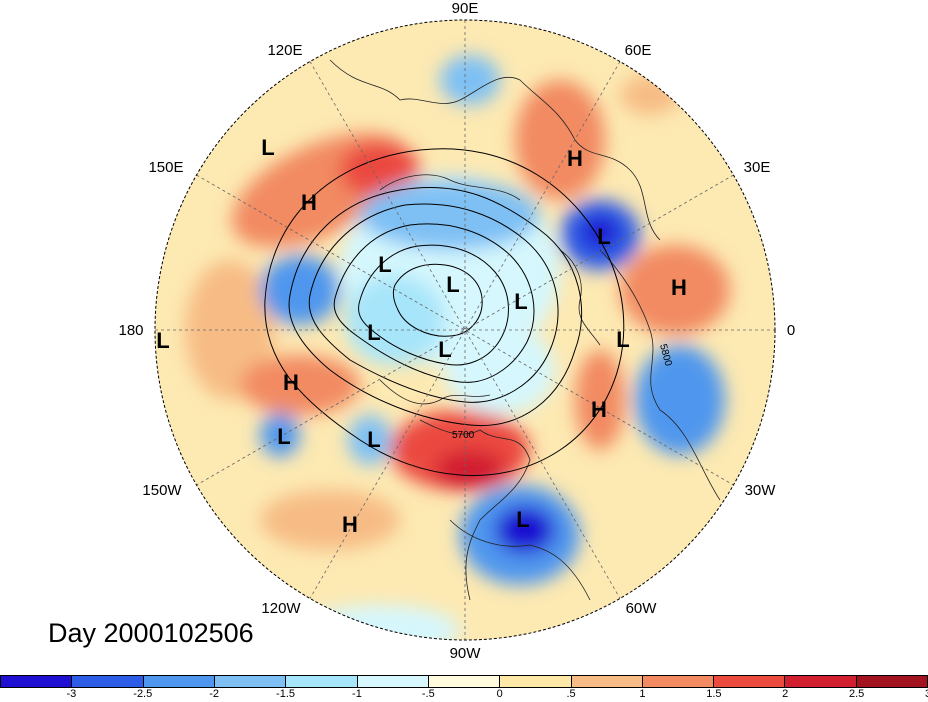 The image size is (928, 702). What do you see at coordinates (162, 490) in the screenshot?
I see `lon-label-150w: 150W` at bounding box center [162, 490].